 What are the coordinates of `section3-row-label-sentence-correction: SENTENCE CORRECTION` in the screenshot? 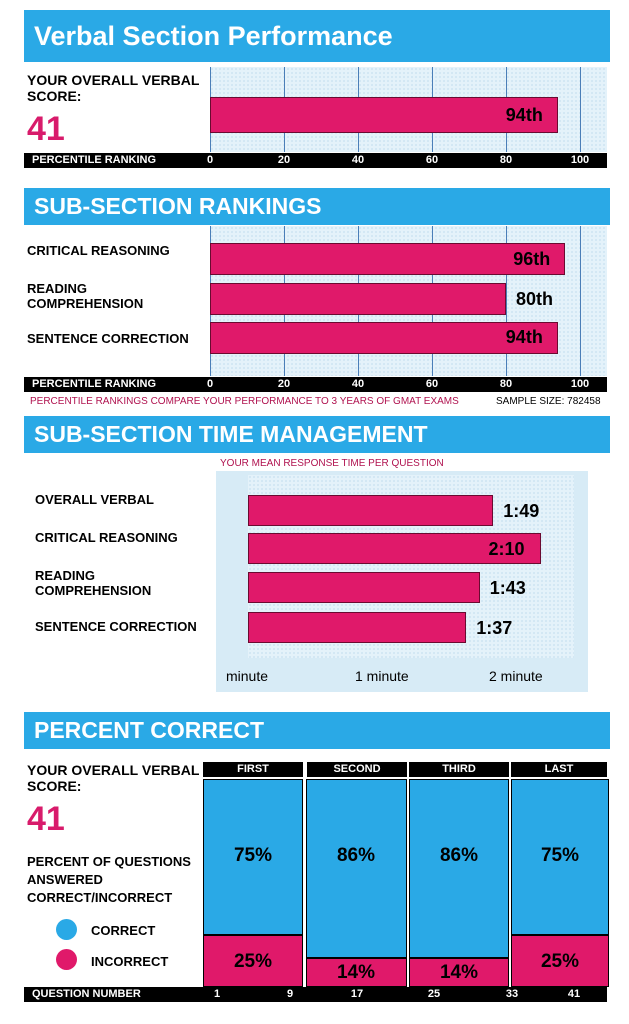 It's located at (116, 626).